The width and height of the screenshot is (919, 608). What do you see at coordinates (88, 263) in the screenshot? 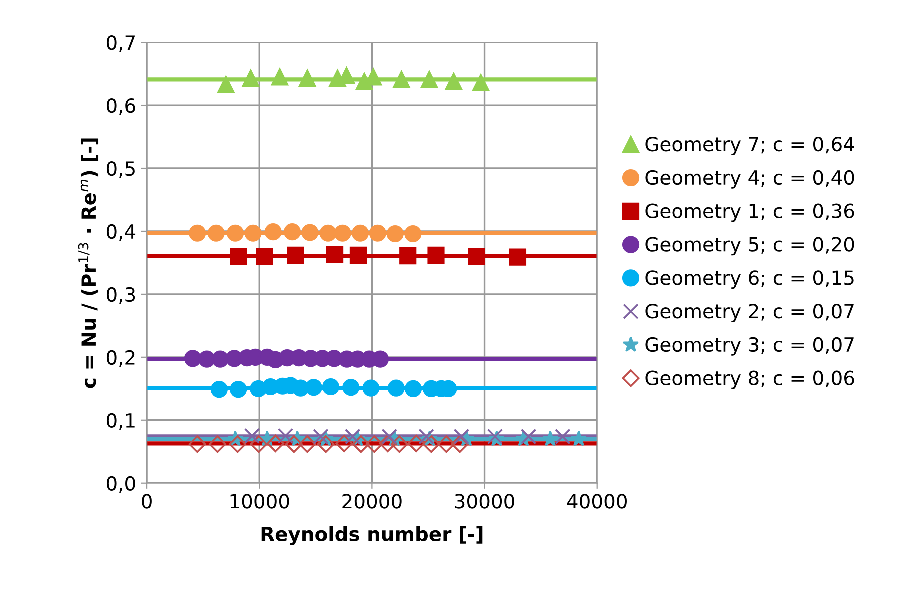
I see `y-axis-title: c = Nu / (Pr$^{1/3}$ · Re$^{m}$) [-]` at bounding box center [88, 263].